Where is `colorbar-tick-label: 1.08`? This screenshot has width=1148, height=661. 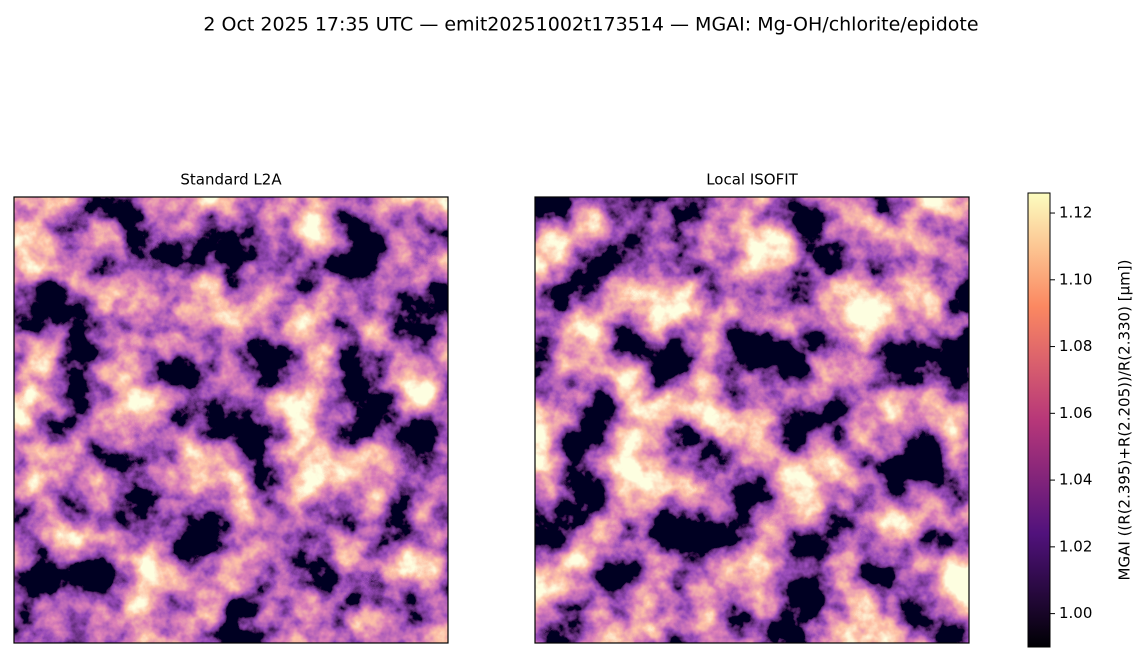
colorbar-tick-label: 1.08 is located at coordinates (1075, 346).